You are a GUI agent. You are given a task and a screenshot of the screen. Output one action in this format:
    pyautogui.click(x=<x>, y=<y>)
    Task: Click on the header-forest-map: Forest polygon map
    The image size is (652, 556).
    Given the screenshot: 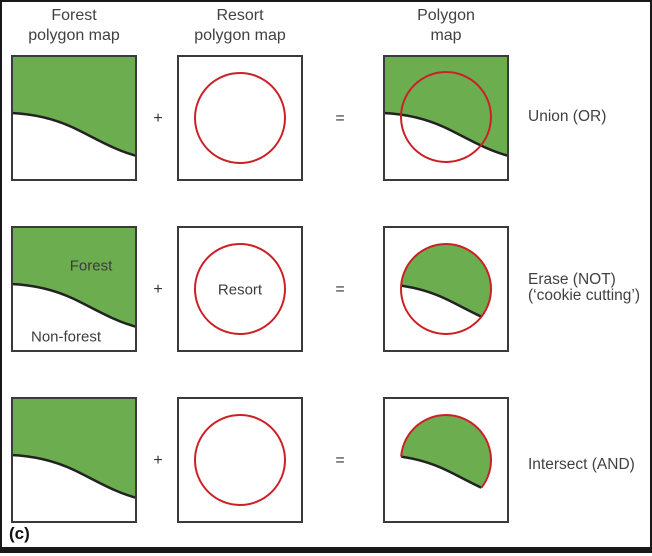 What is the action you would take?
    pyautogui.click(x=77, y=26)
    